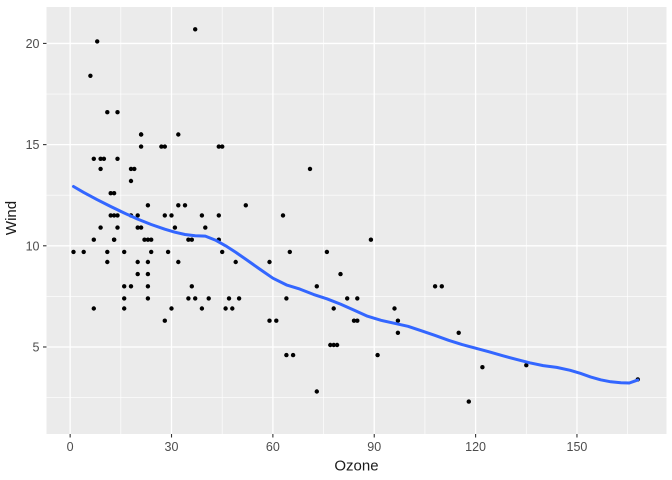 This screenshot has width=672, height=480. Describe the element at coordinates (70, 447) in the screenshot. I see `x-tick-label: 0` at that location.